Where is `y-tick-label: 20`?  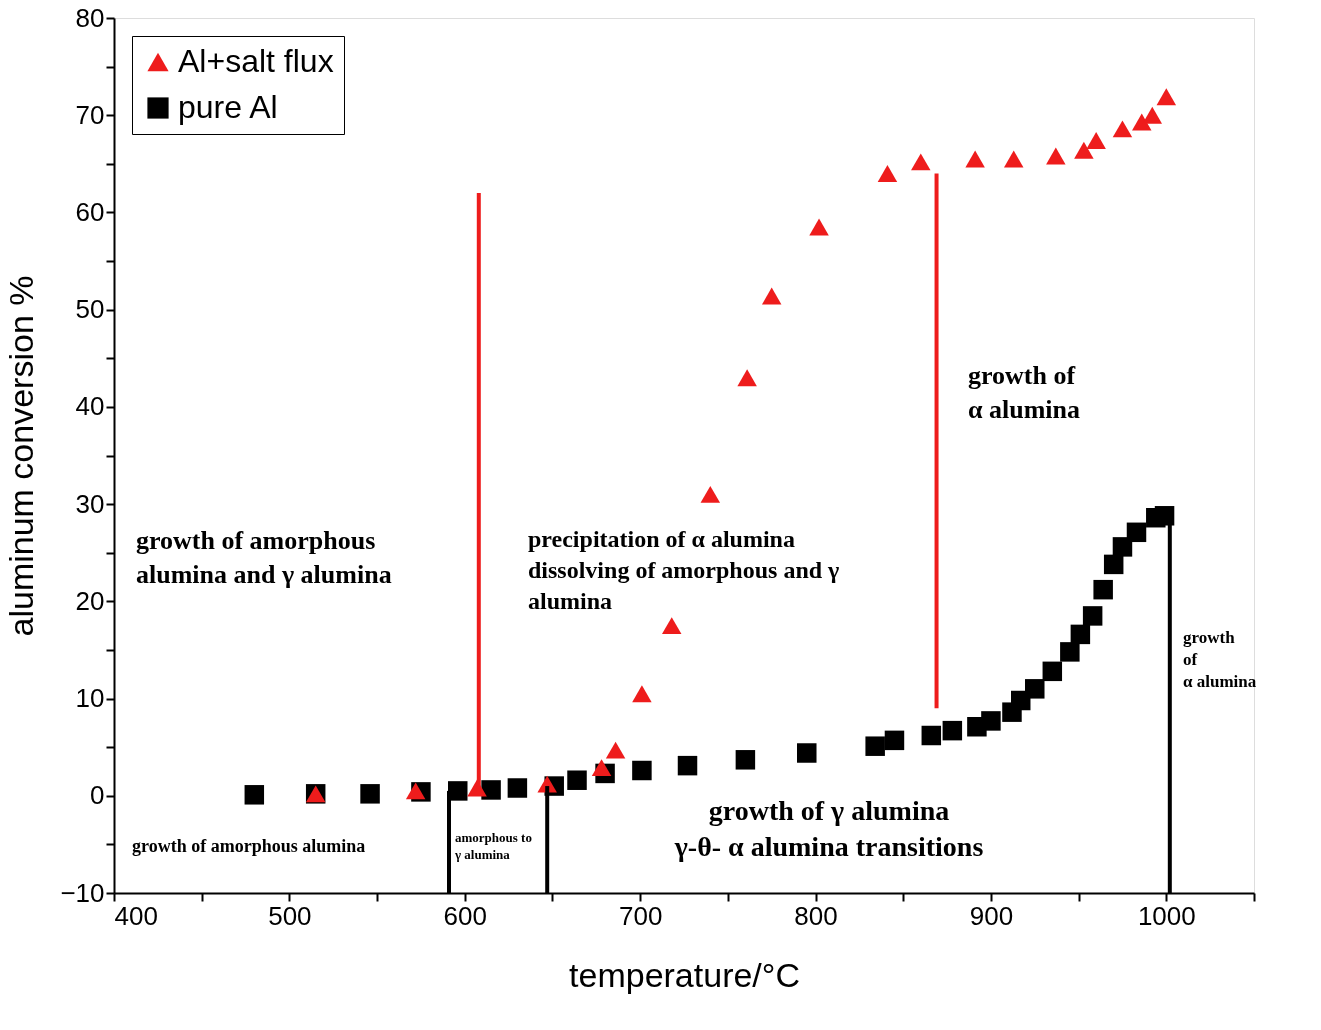 y-tick-label: 20 is located at coordinates (90, 600).